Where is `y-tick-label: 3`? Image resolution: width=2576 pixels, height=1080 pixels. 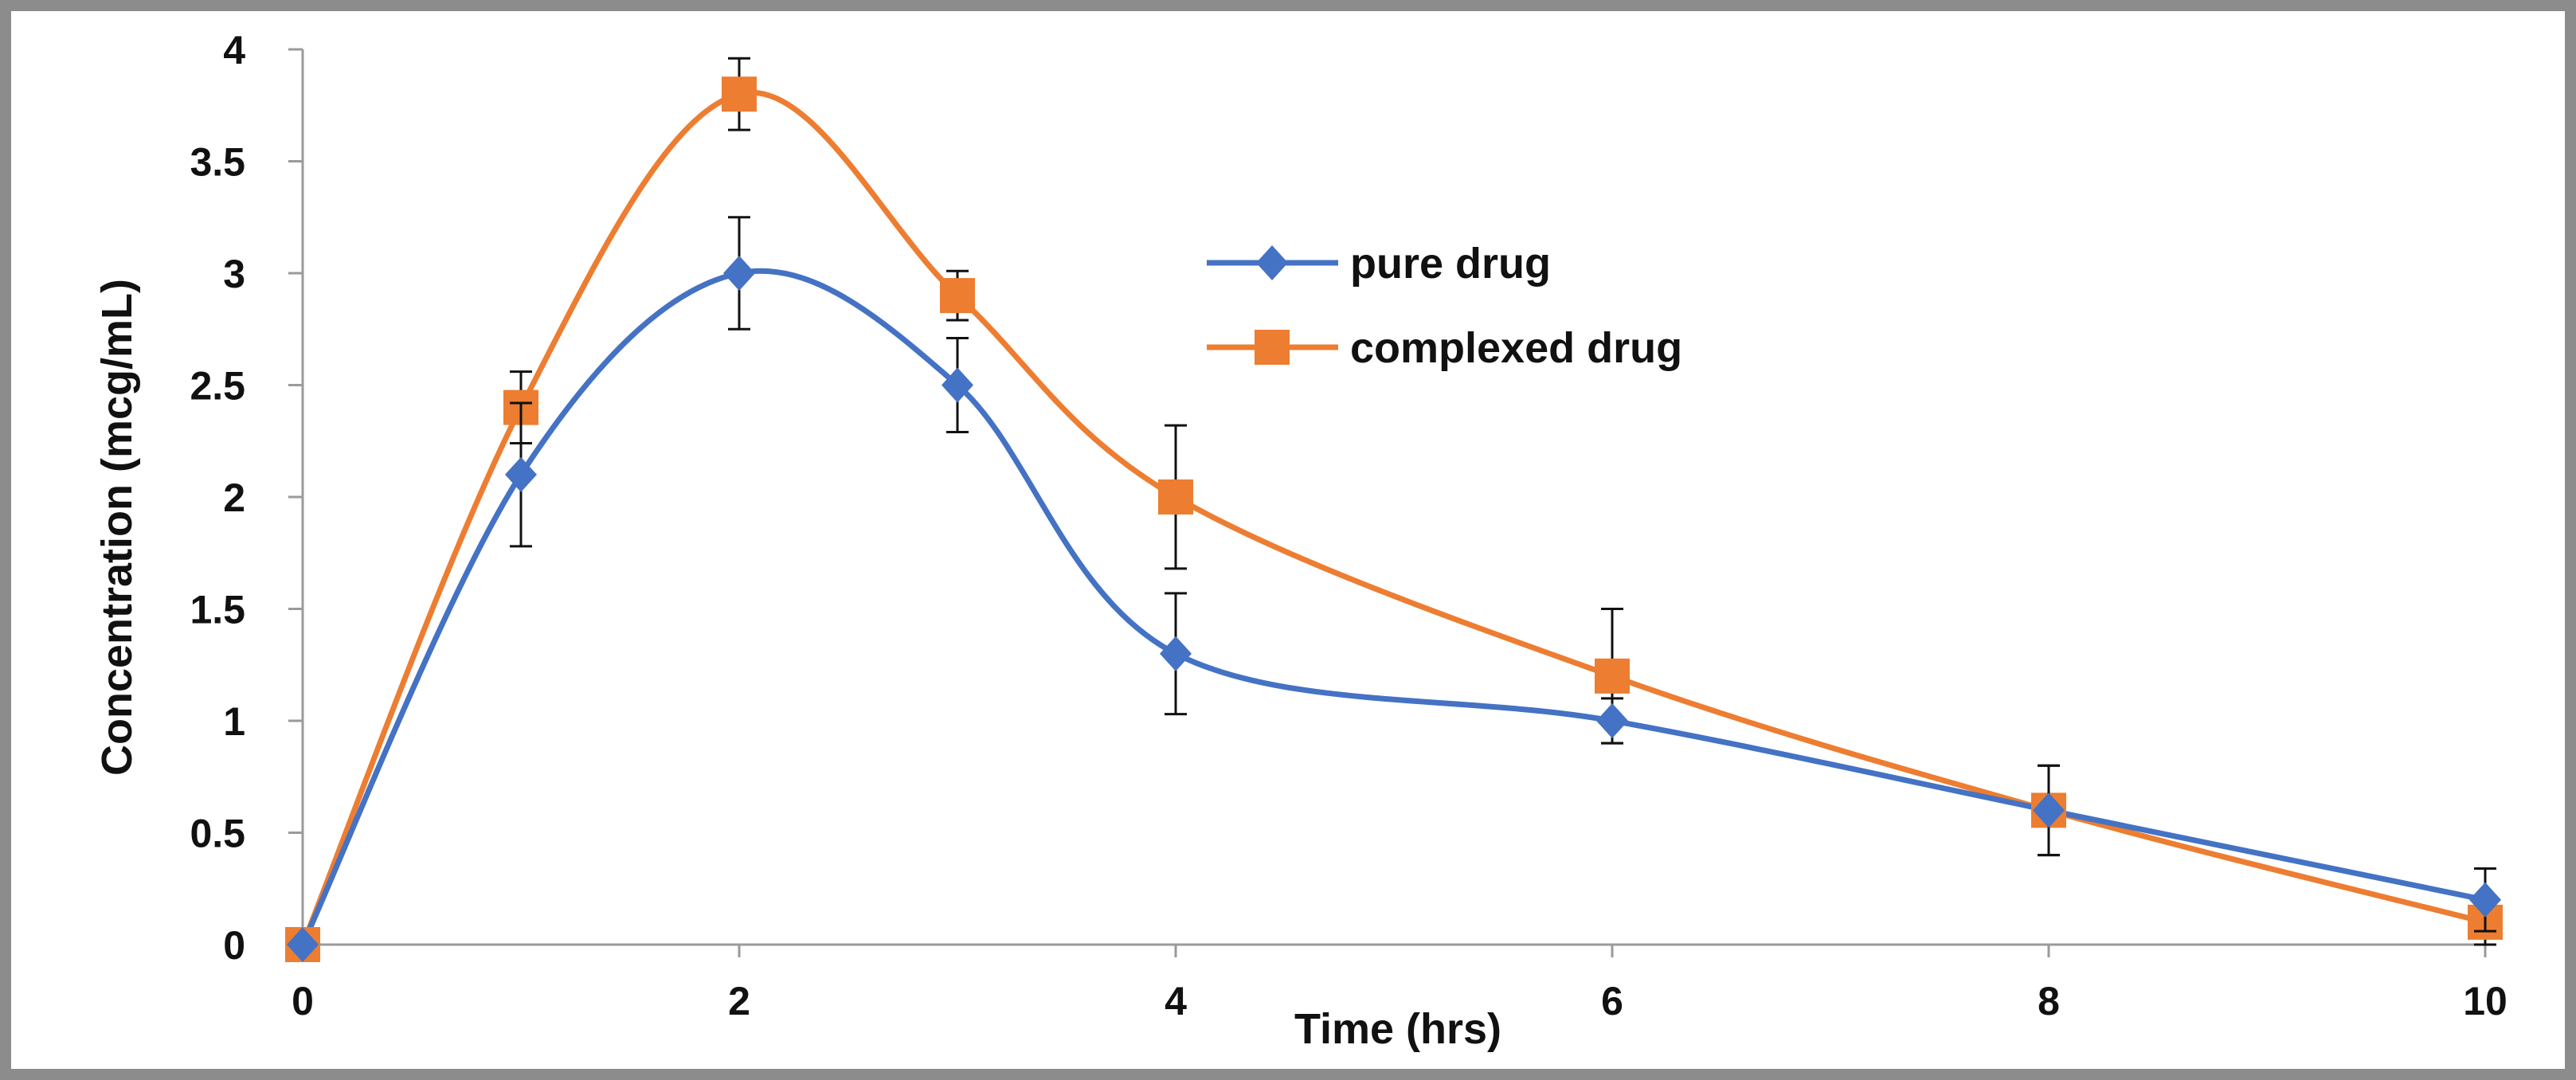
y-tick-label: 3 is located at coordinates (234, 274).